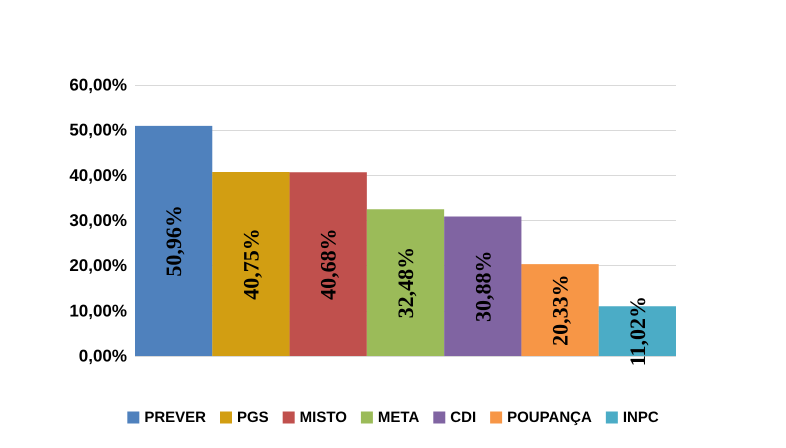 The width and height of the screenshot is (786, 448). Describe the element at coordinates (324, 417) in the screenshot. I see `legend-label: MISTO` at that location.